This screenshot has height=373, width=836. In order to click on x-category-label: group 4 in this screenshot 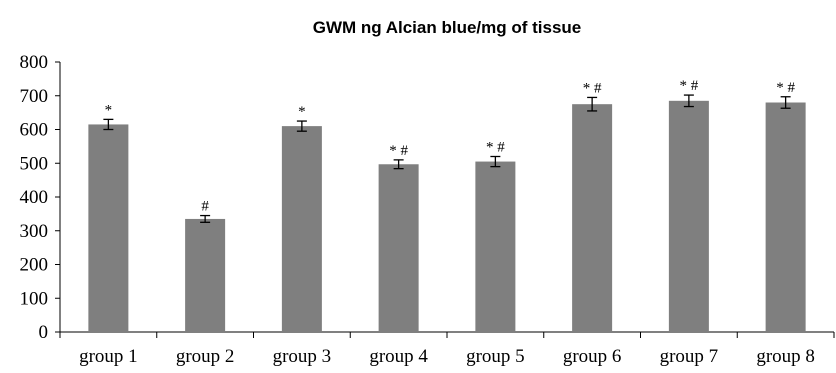, I will do `click(398, 356)`.